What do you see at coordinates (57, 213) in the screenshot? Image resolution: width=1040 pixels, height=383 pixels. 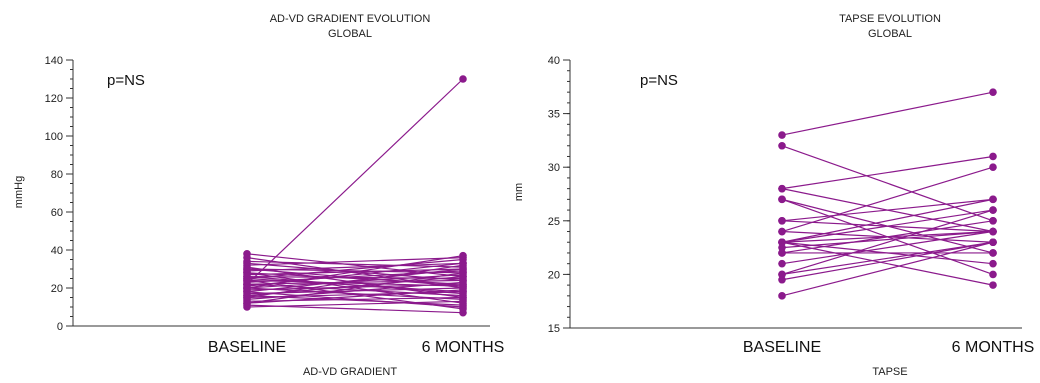 I see `y-tick-label: 60` at bounding box center [57, 213].